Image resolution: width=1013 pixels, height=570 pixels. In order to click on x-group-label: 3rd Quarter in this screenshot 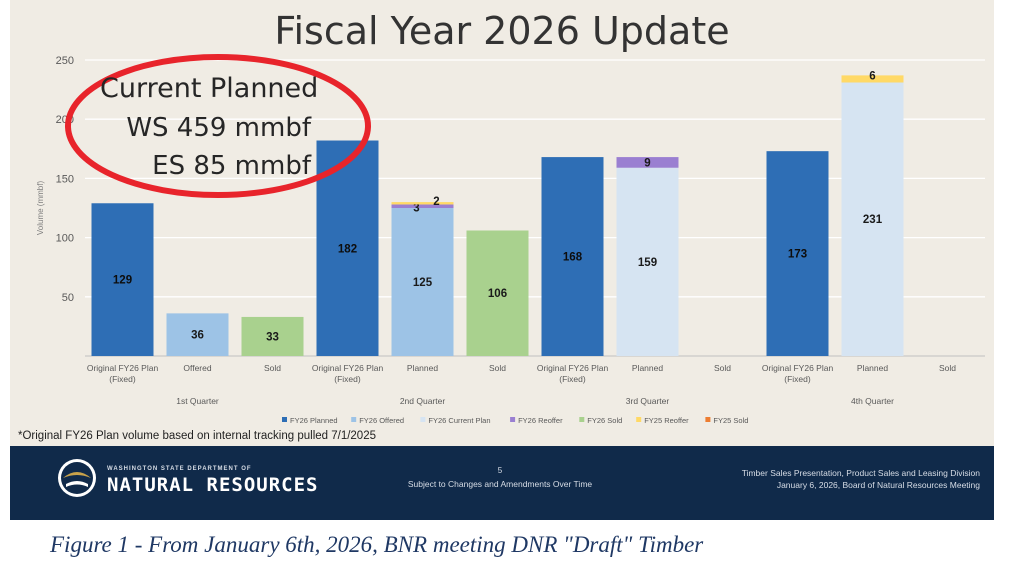, I will do `click(648, 401)`.